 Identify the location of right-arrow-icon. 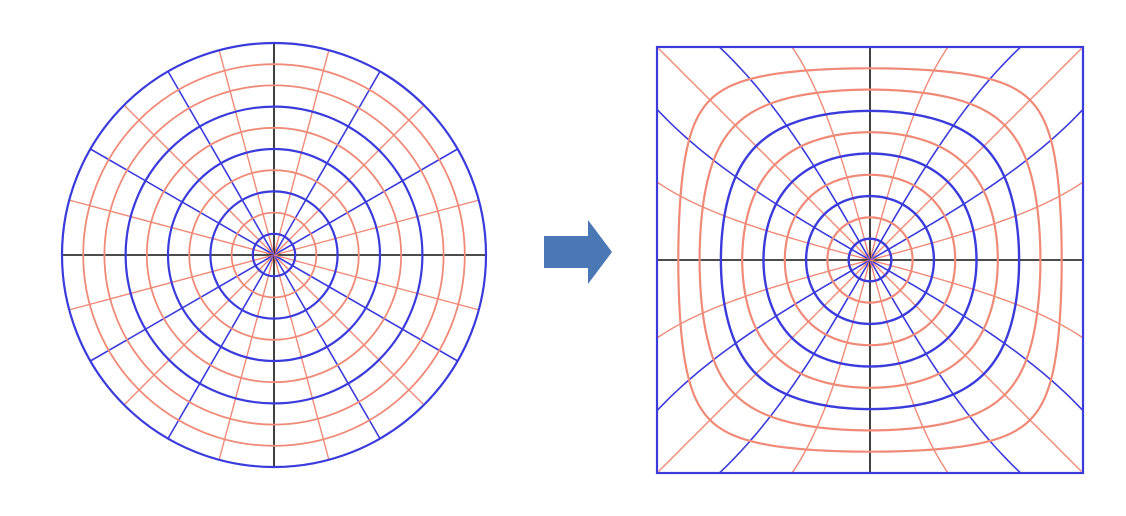
(578, 252).